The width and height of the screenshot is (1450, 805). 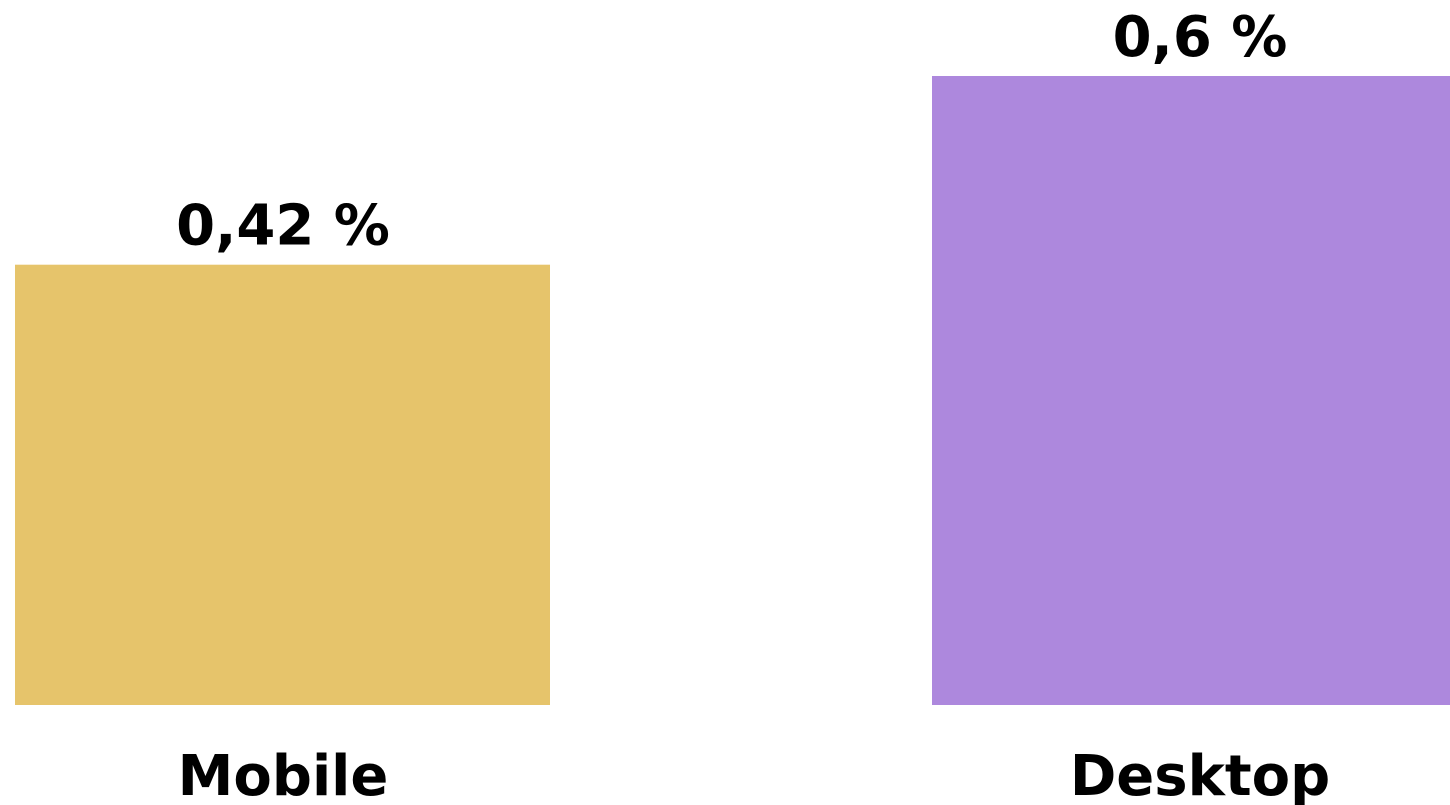 What do you see at coordinates (283, 226) in the screenshot?
I see `value-label-mobile: 0,42 %` at bounding box center [283, 226].